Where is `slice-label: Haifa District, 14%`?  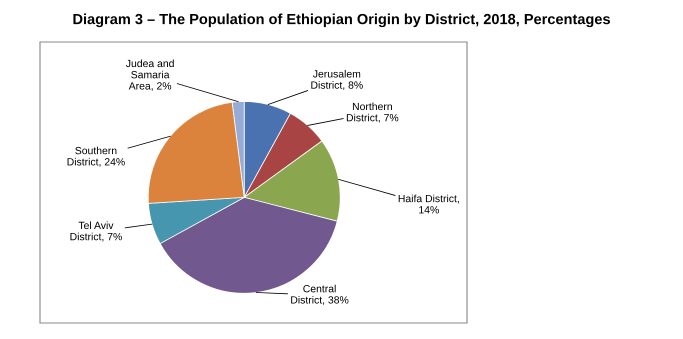
slice-label: Haifa District, 14% is located at coordinates (428, 204).